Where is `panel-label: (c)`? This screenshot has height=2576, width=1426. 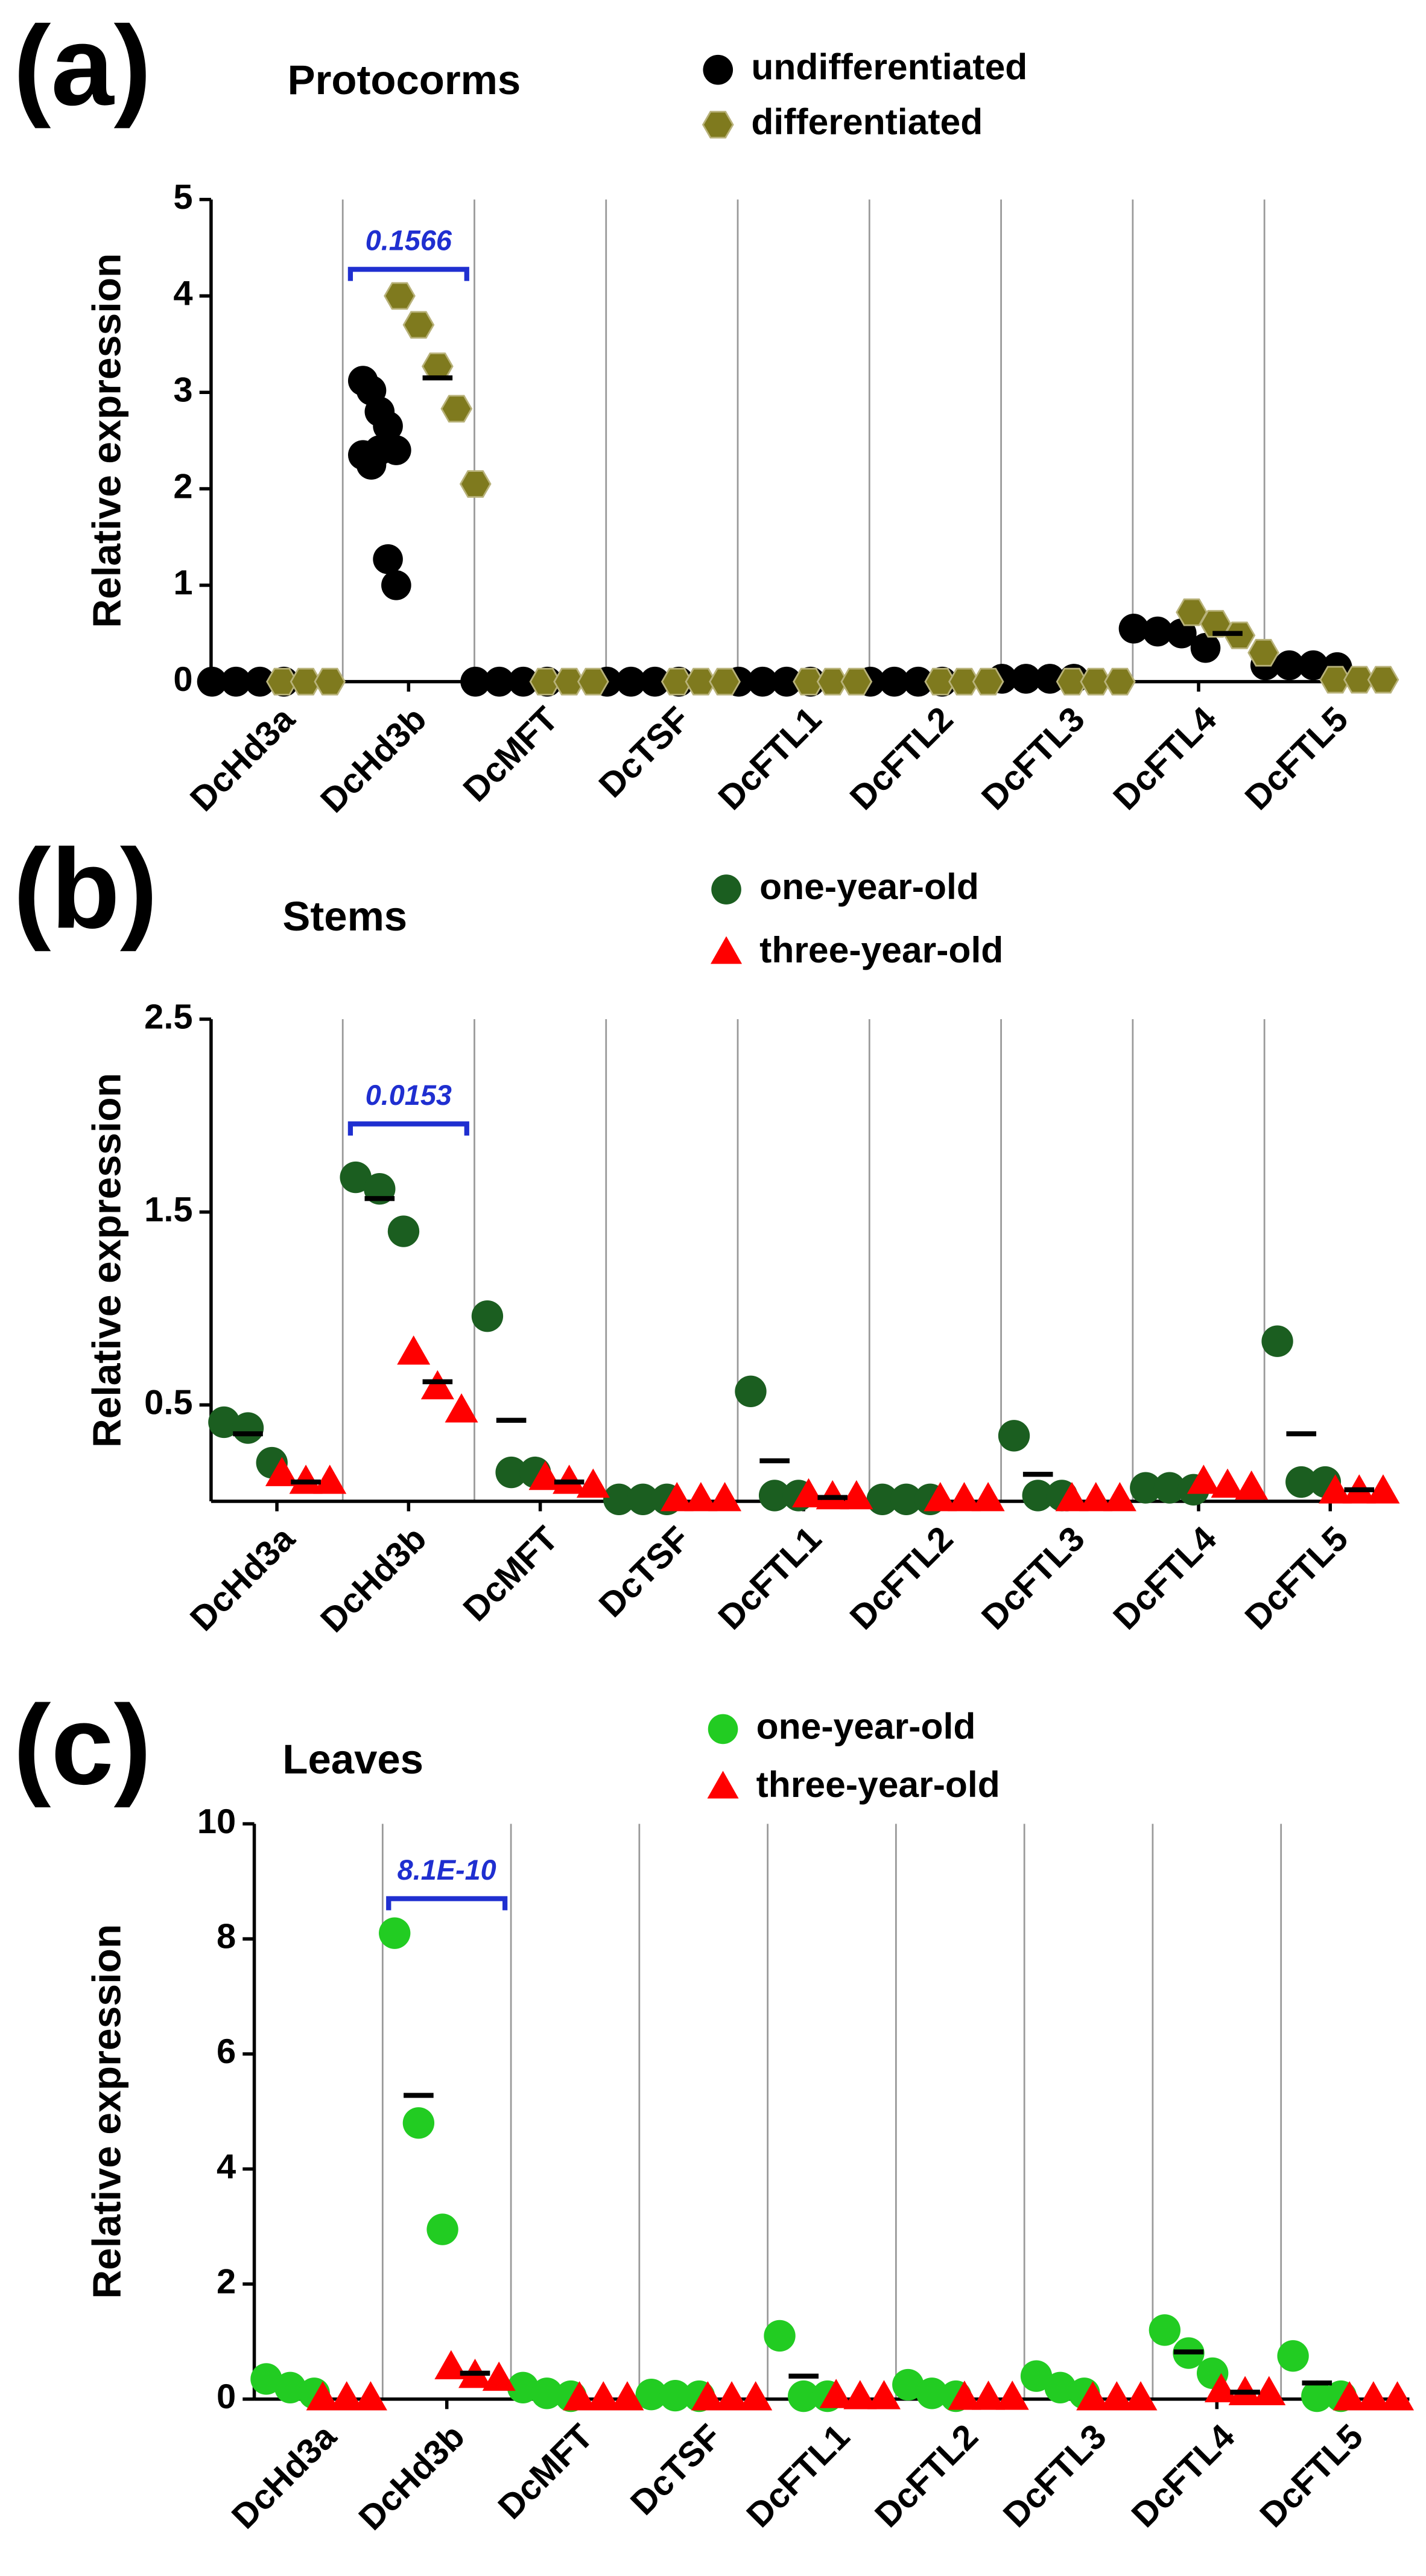 panel-label: (c) is located at coordinates (82, 1745).